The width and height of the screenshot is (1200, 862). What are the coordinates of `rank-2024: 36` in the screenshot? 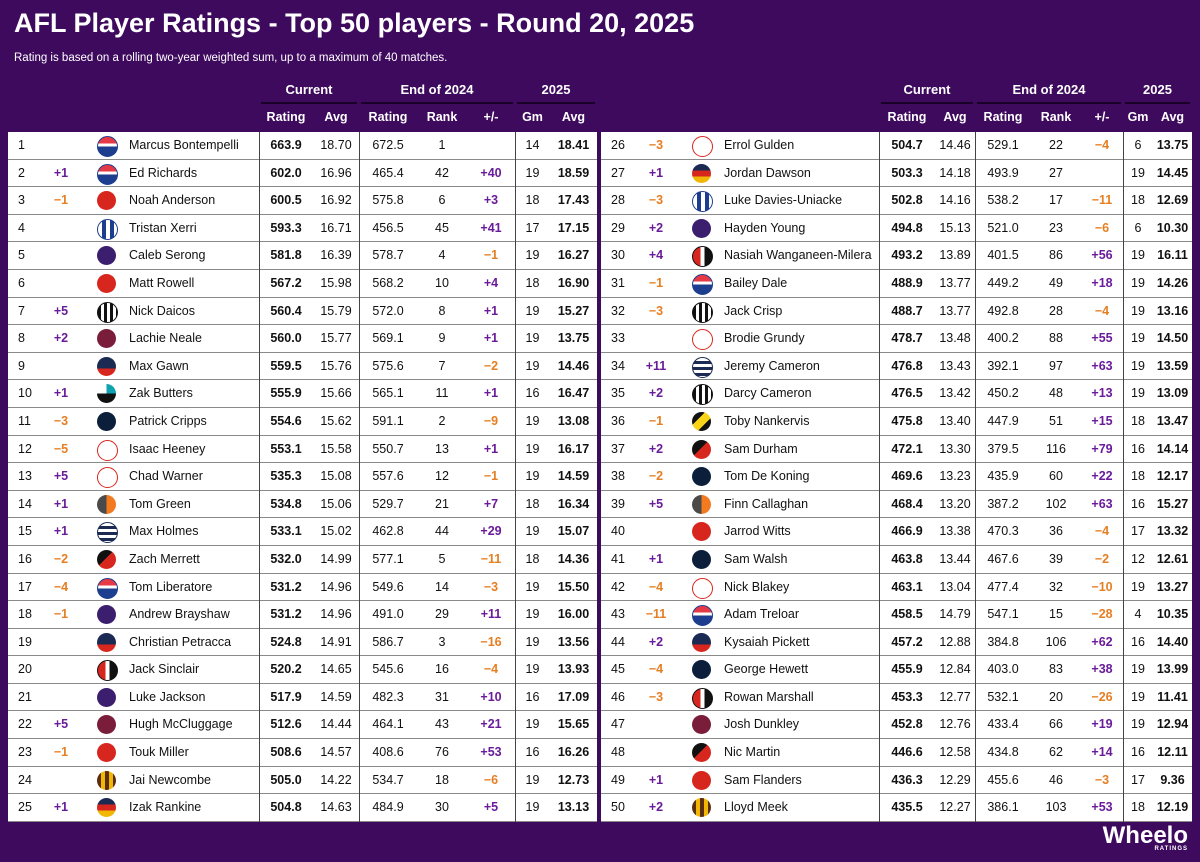 It's located at (1056, 531).